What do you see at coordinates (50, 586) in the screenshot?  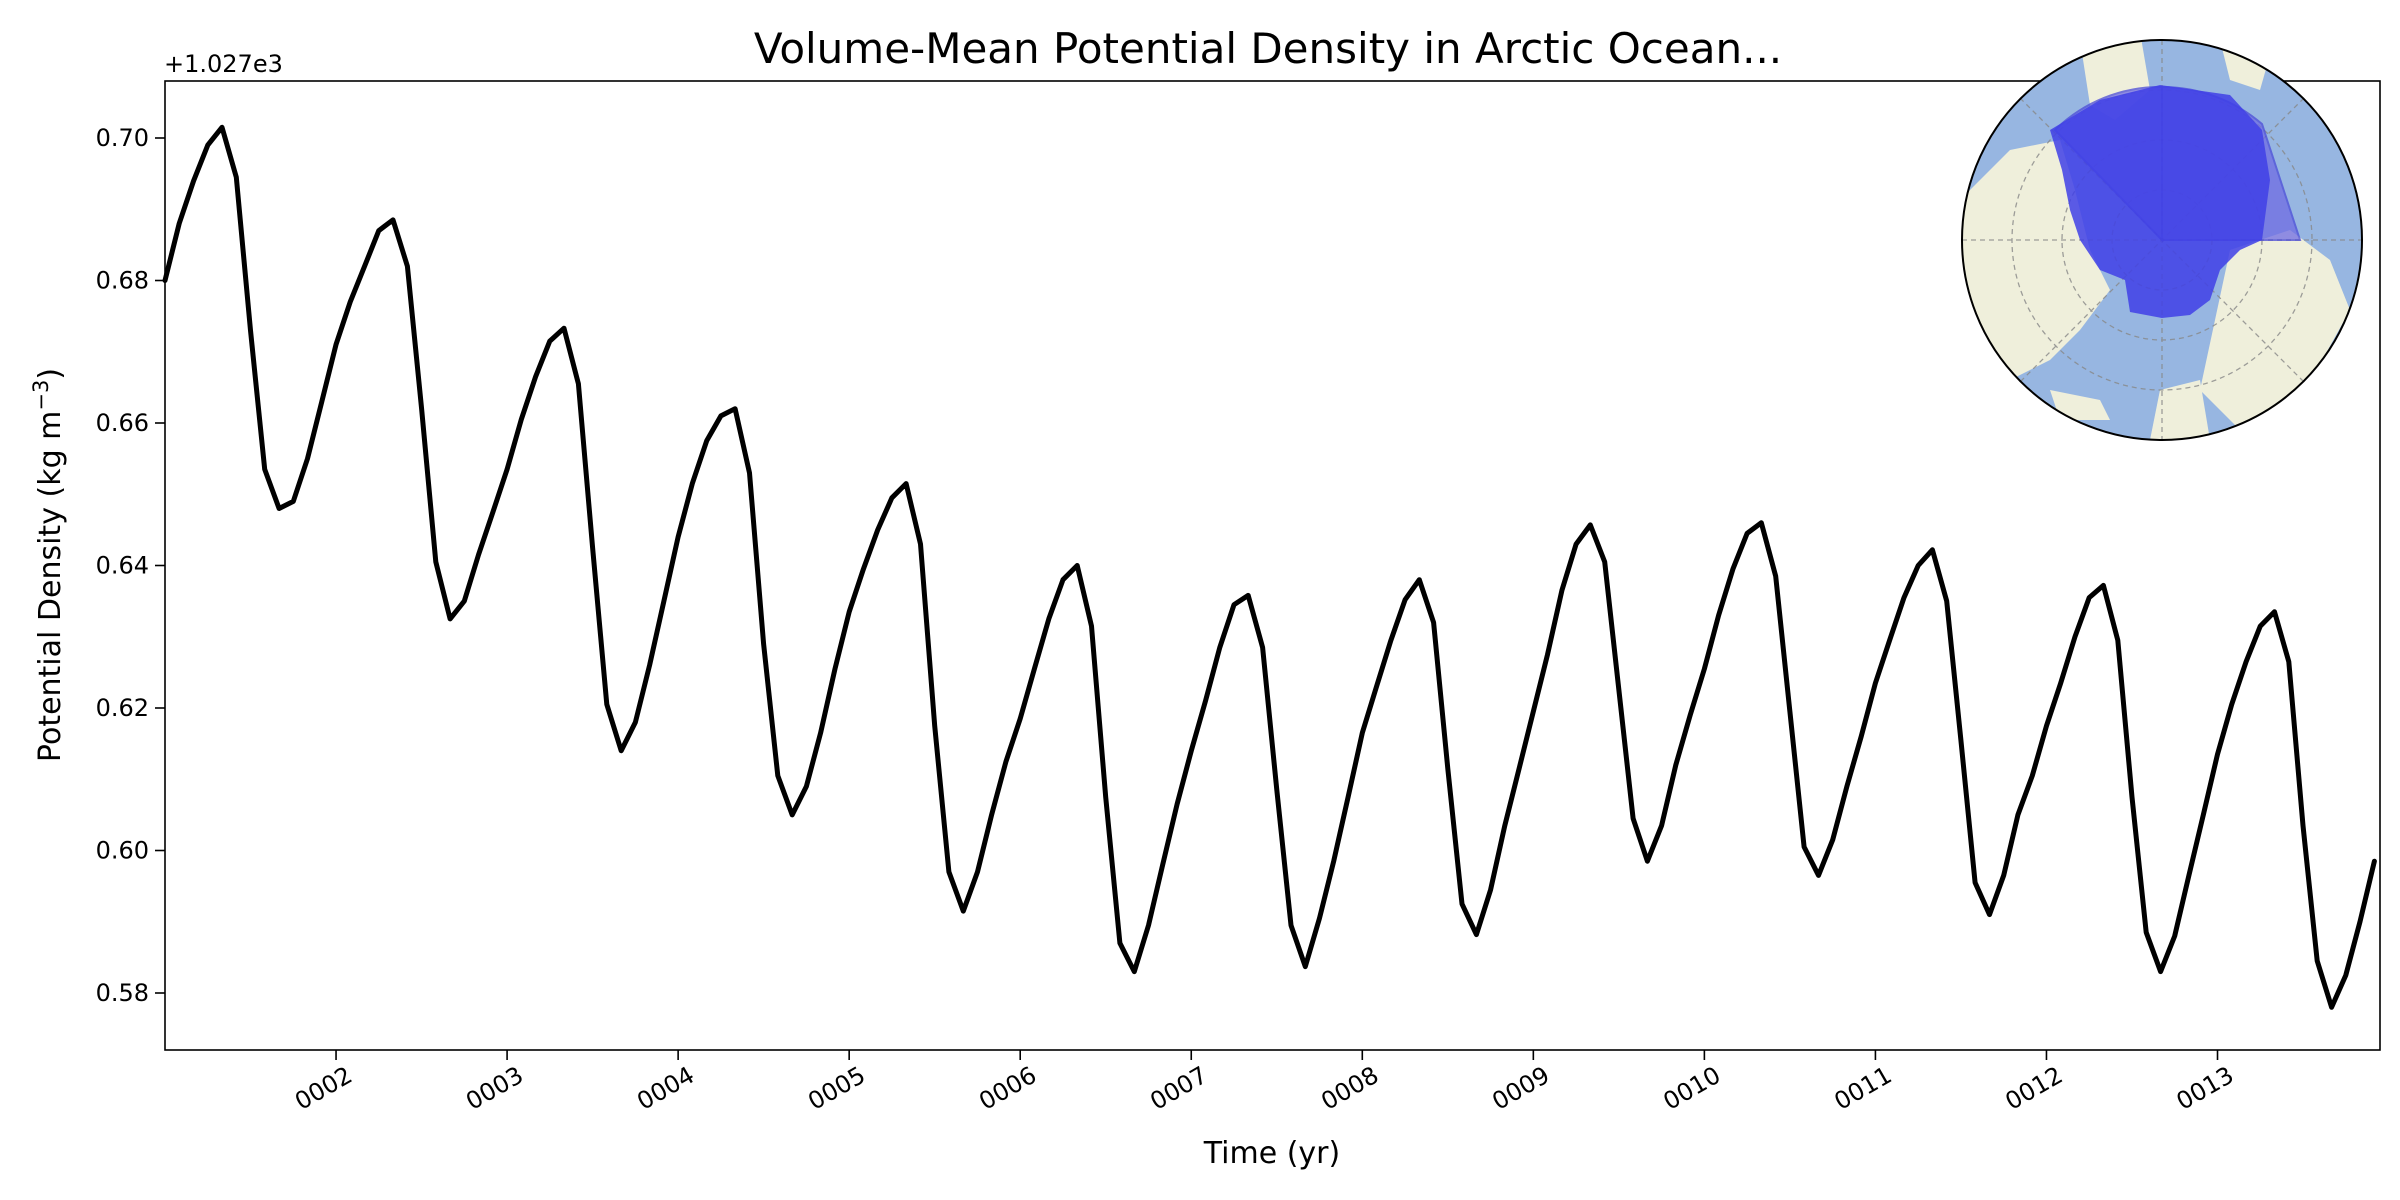 I see `y-axis-title-main: Potential Density (kg m` at bounding box center [50, 586].